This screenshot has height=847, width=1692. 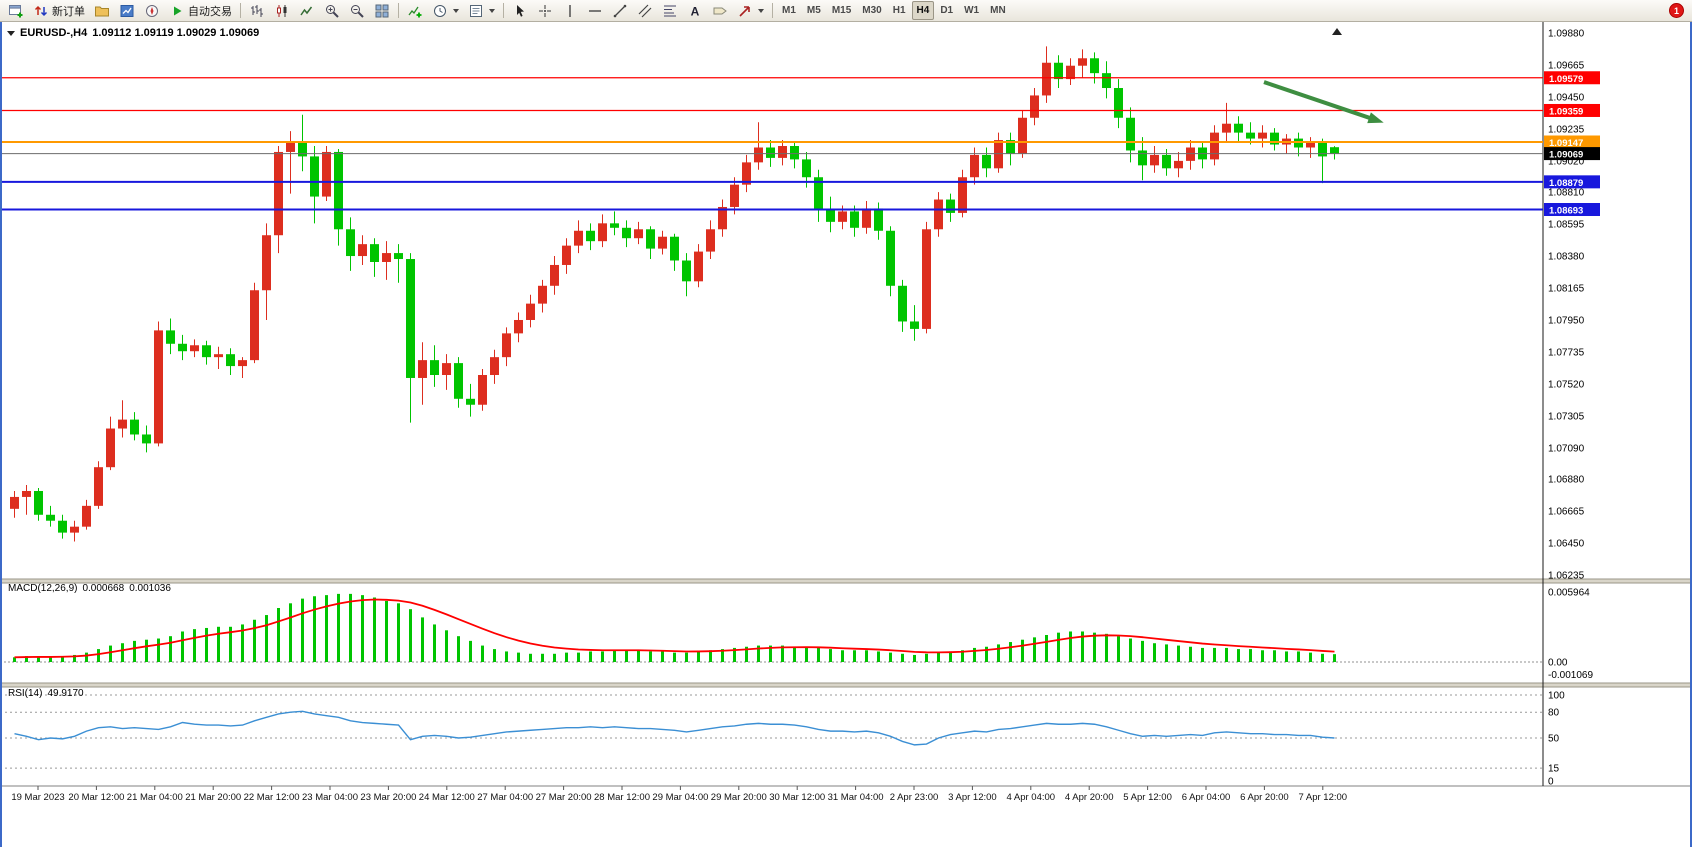 What do you see at coordinates (947, 10) in the screenshot?
I see `timeframe-d1-button: D1` at bounding box center [947, 10].